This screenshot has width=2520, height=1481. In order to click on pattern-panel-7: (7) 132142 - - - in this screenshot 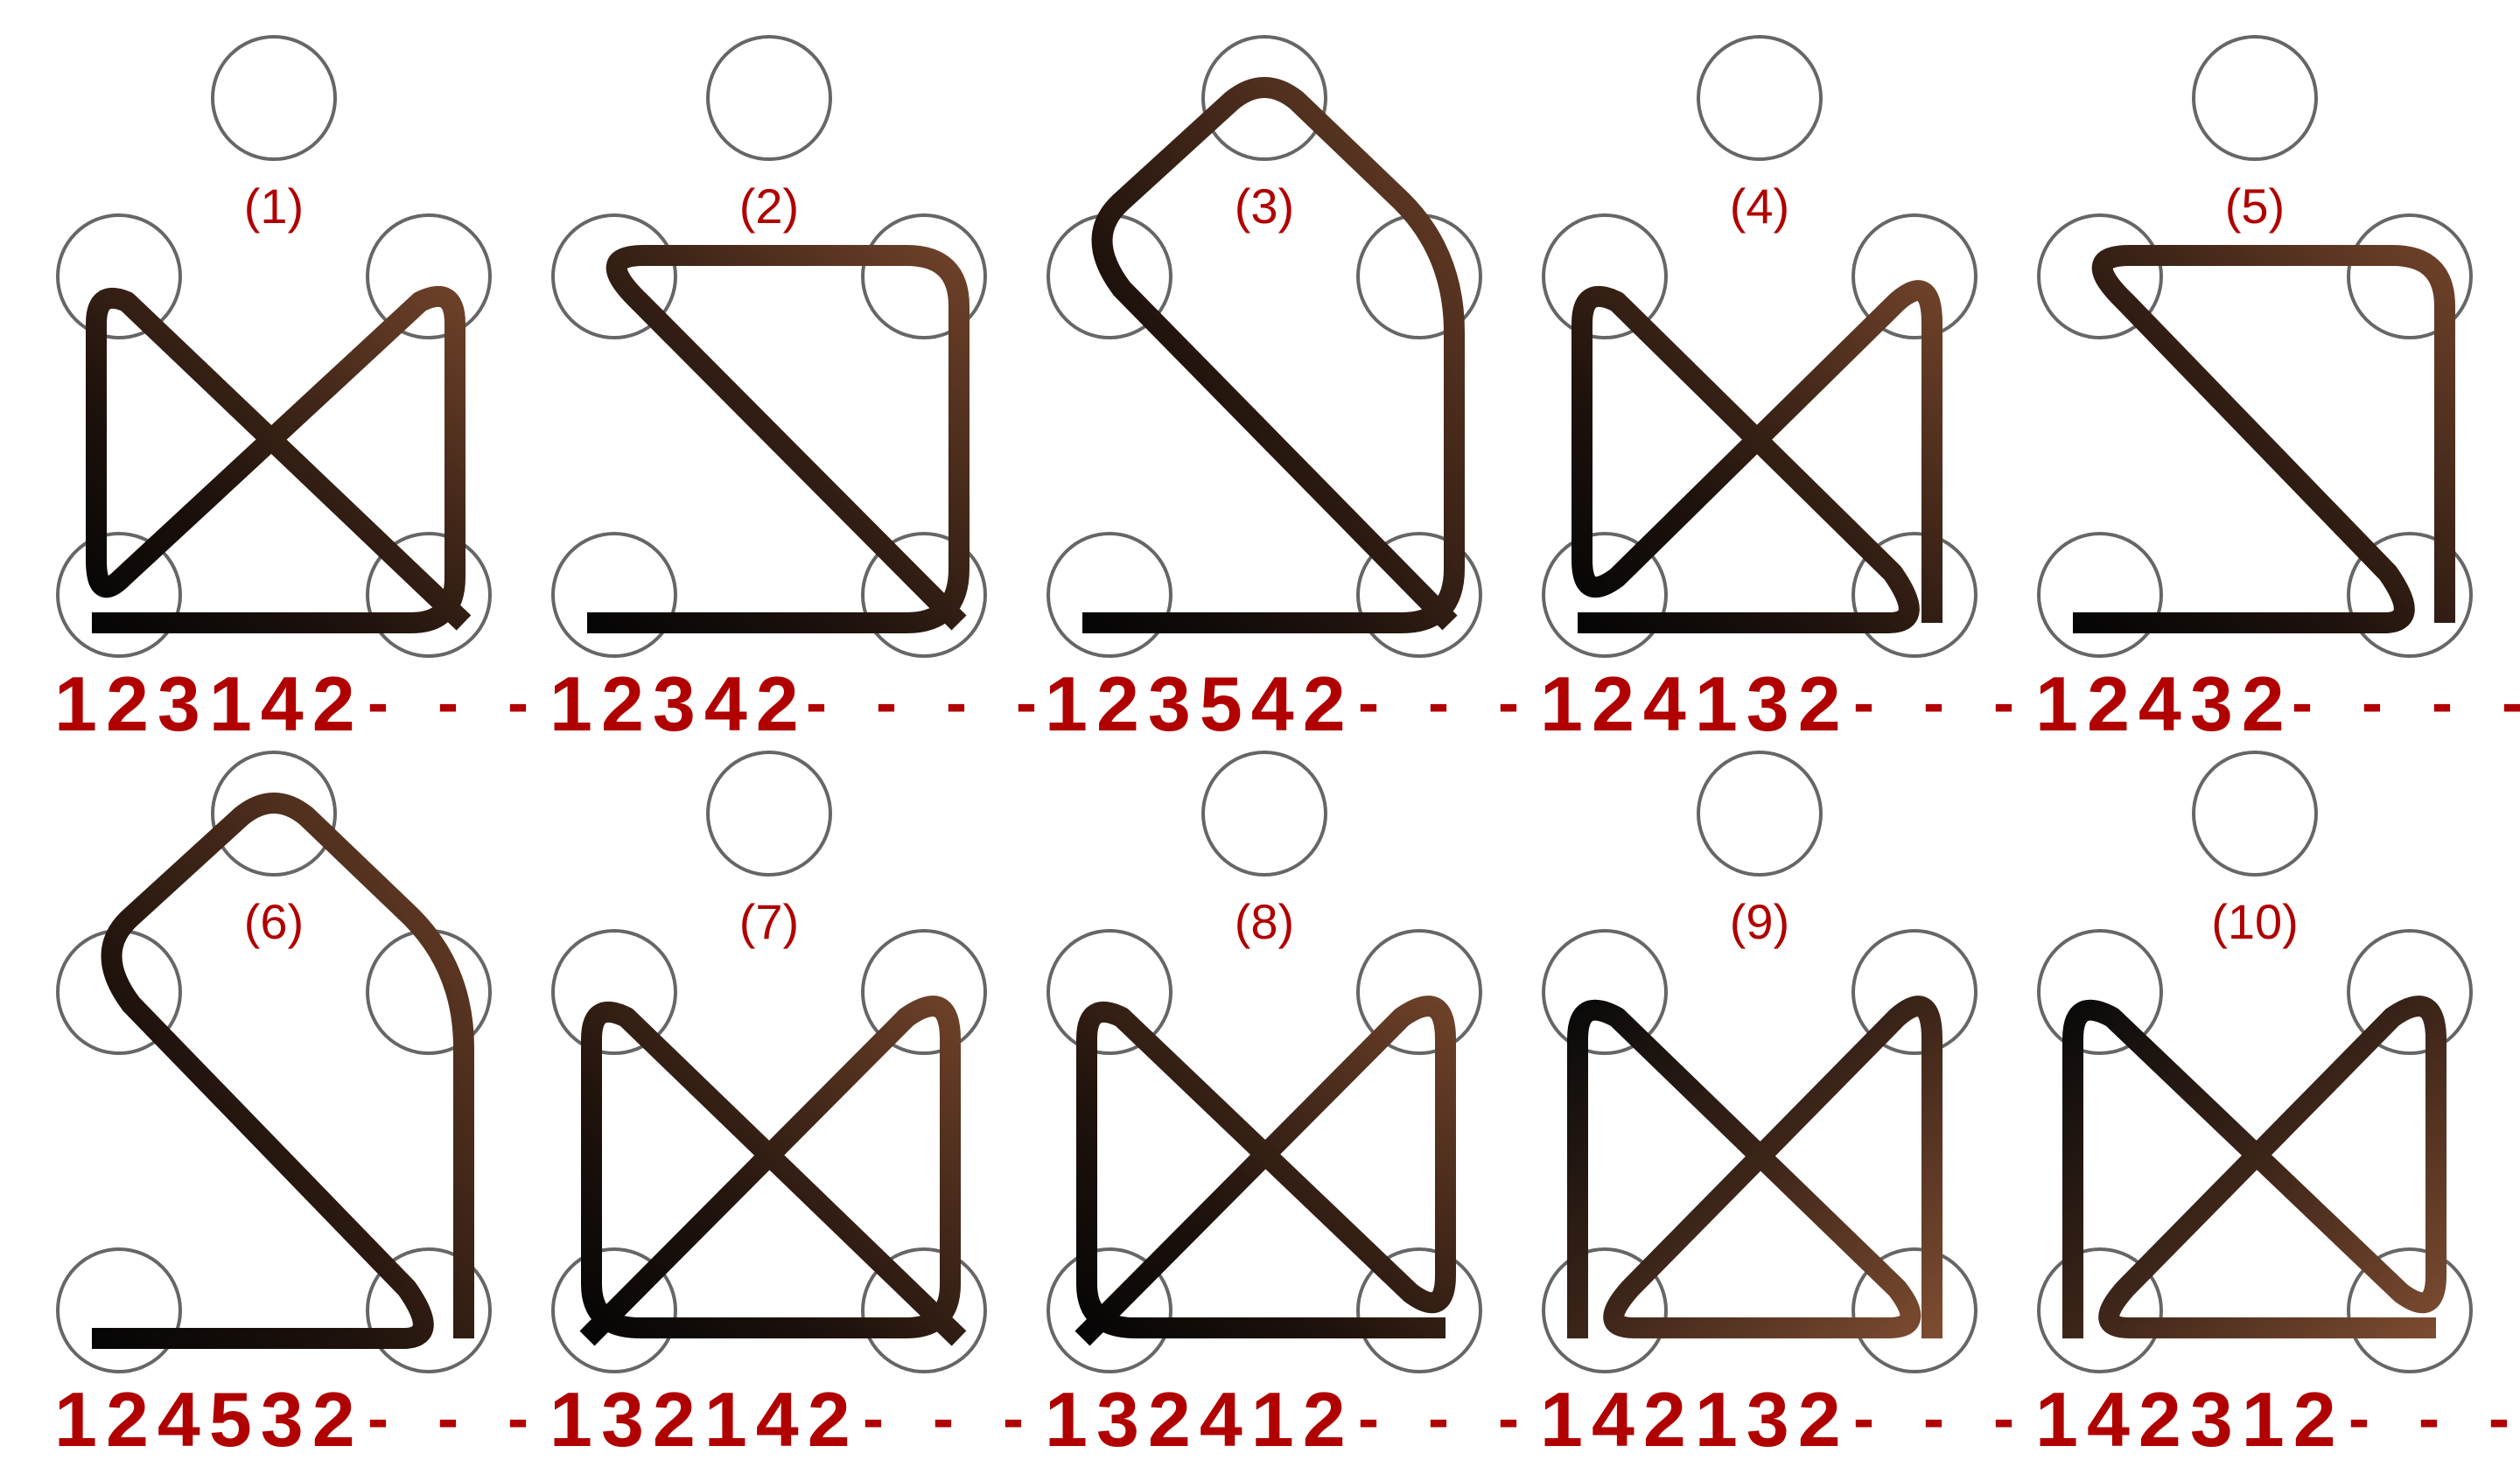, I will do `click(795, 1107)`.